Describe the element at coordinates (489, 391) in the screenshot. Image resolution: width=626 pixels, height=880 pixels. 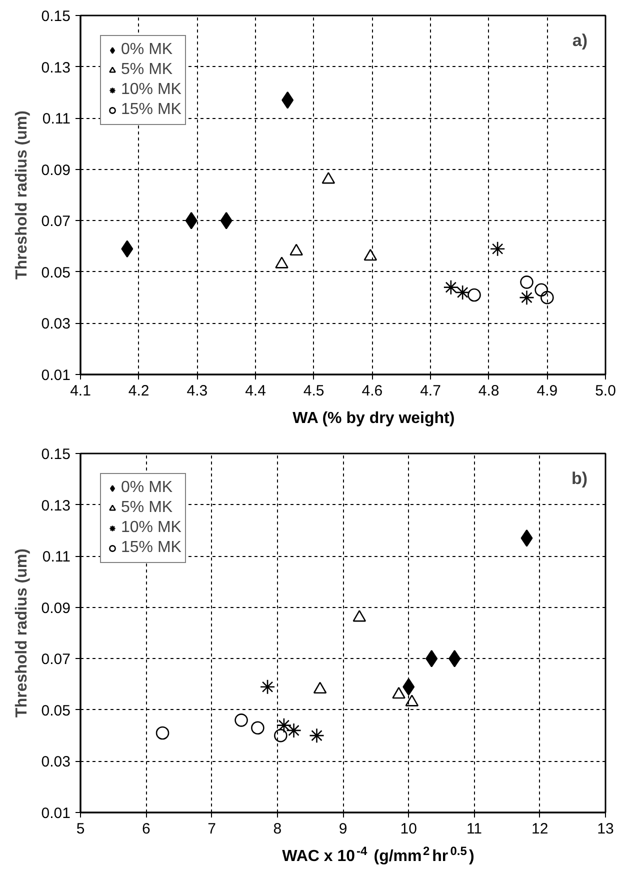
I see `x-tick-label: 4.8` at that location.